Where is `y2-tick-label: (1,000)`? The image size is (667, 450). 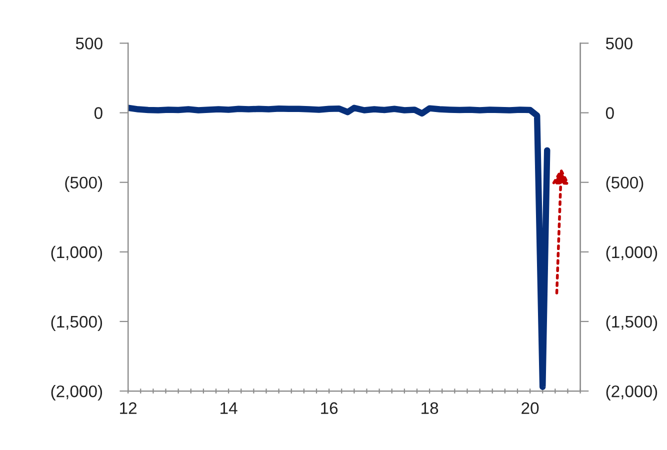 y2-tick-label: (1,000) is located at coordinates (632, 254).